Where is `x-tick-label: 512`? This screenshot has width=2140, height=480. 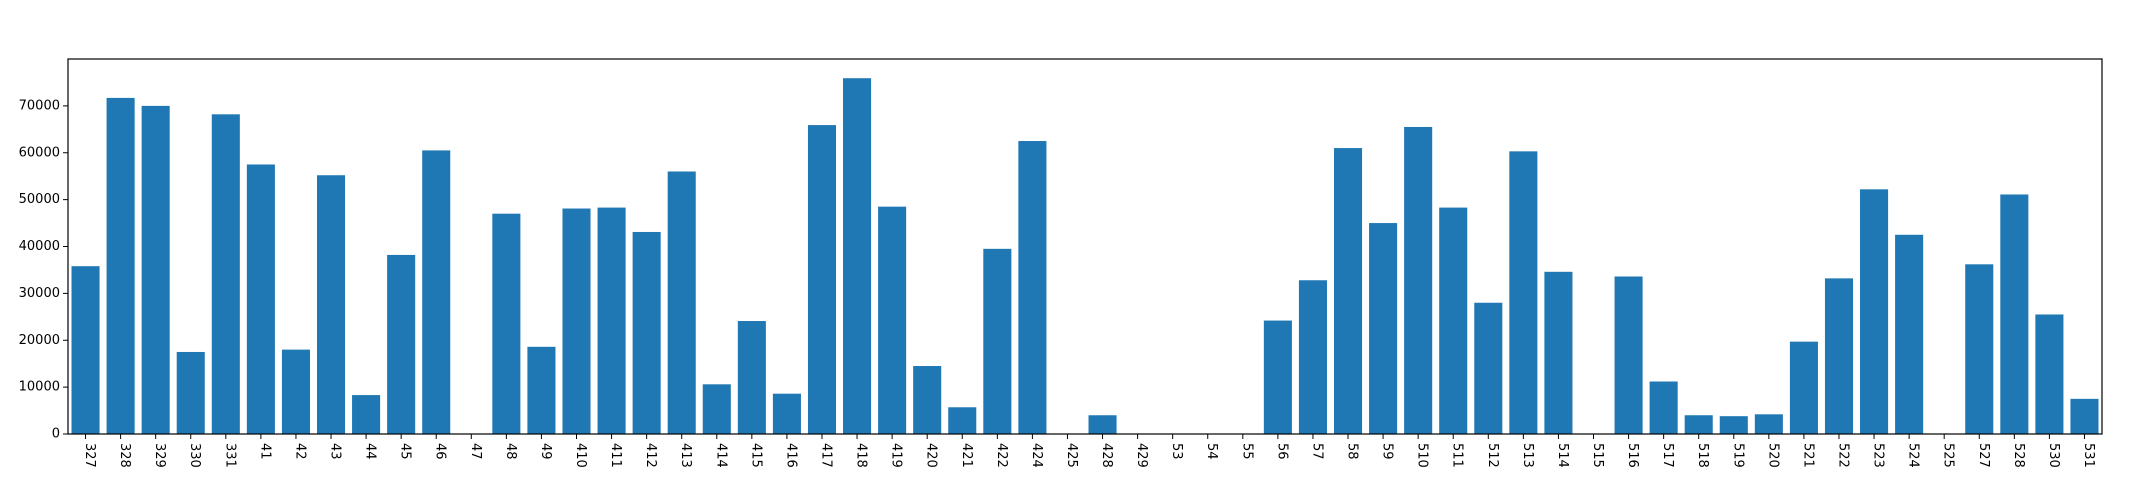
x-tick-label: 512 is located at coordinates (1492, 455).